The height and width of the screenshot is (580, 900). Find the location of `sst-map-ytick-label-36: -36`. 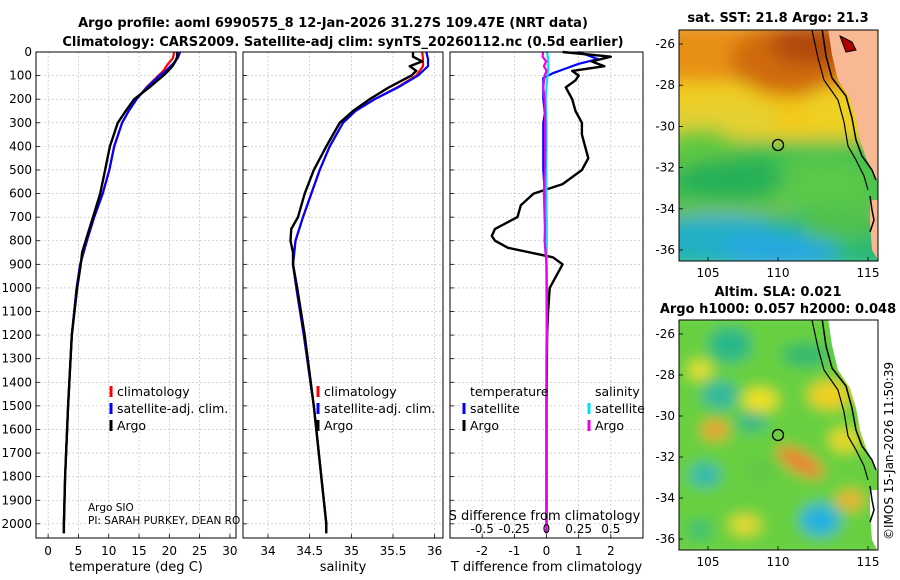

sst-map-ytick-label-36: -36 is located at coordinates (665, 250).